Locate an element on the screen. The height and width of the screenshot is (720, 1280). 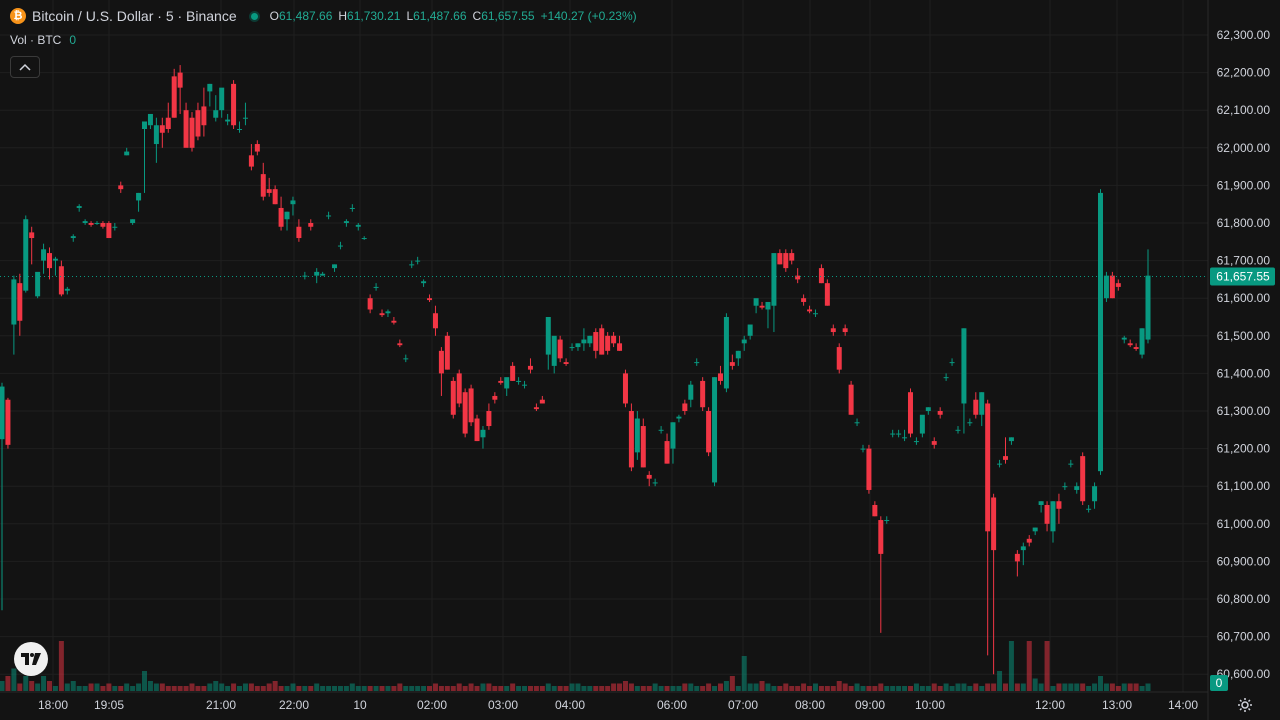
price-tick-label: 61,900.00 is located at coordinates (1244, 185).